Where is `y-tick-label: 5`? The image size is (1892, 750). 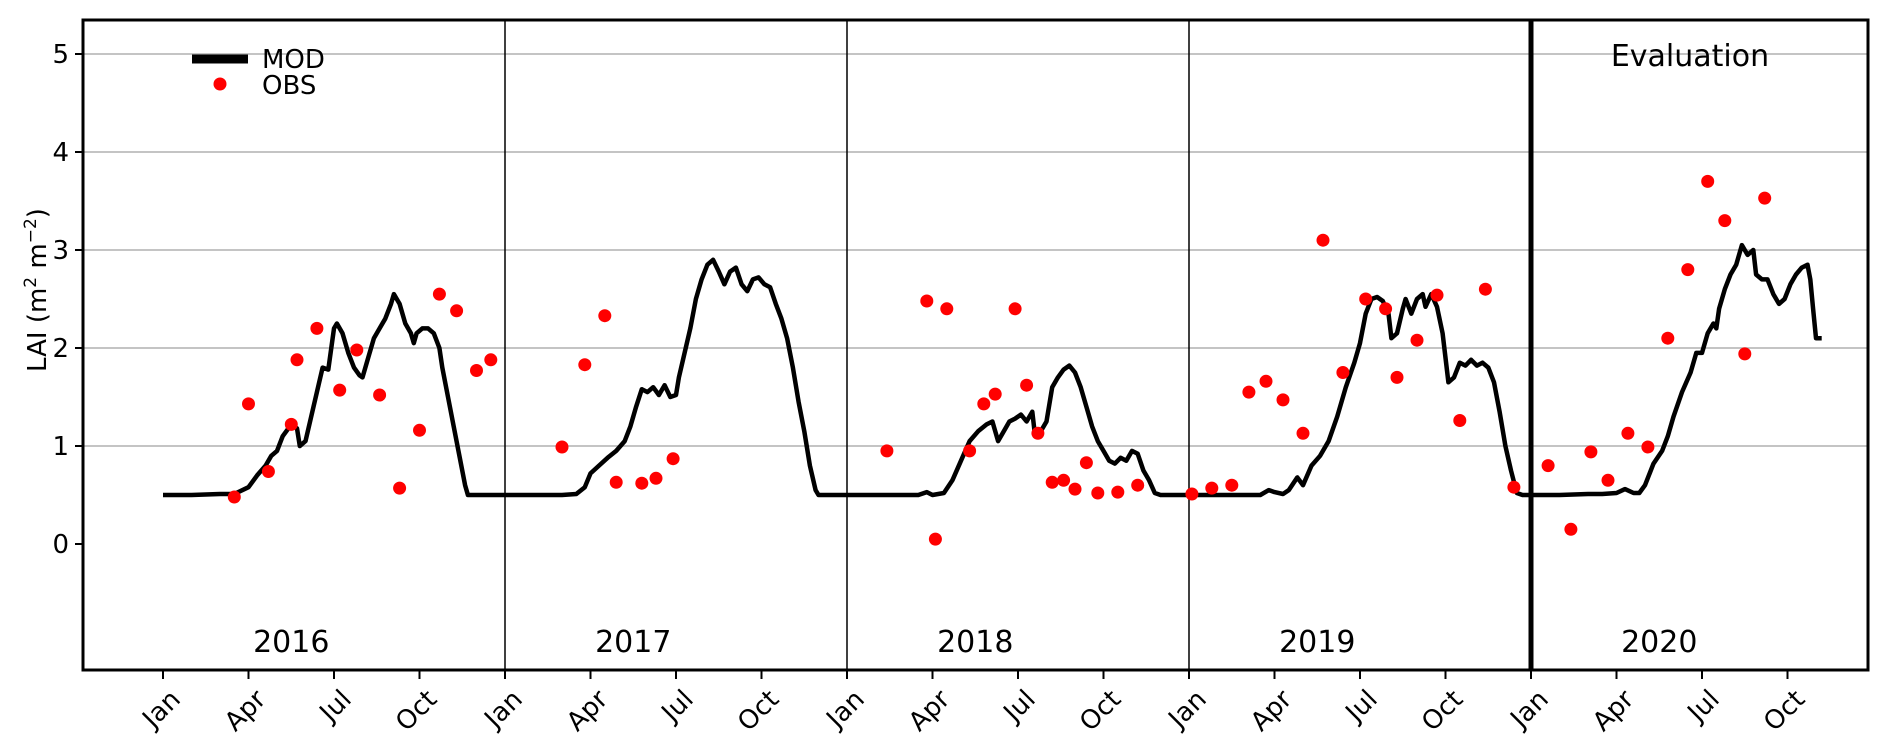 y-tick-label: 5 is located at coordinates (60, 55).